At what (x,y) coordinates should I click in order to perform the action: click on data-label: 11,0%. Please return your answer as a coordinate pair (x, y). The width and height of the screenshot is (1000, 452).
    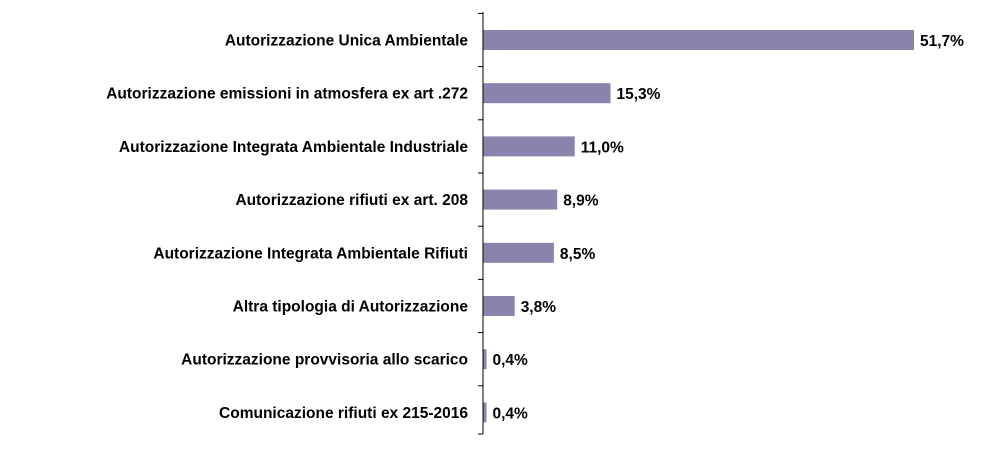
    Looking at the image, I should click on (602, 147).